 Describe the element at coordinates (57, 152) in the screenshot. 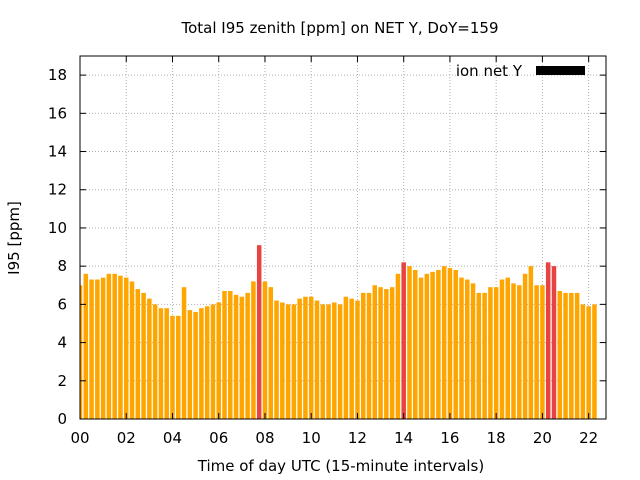

I see `y-tick-label: 14` at that location.